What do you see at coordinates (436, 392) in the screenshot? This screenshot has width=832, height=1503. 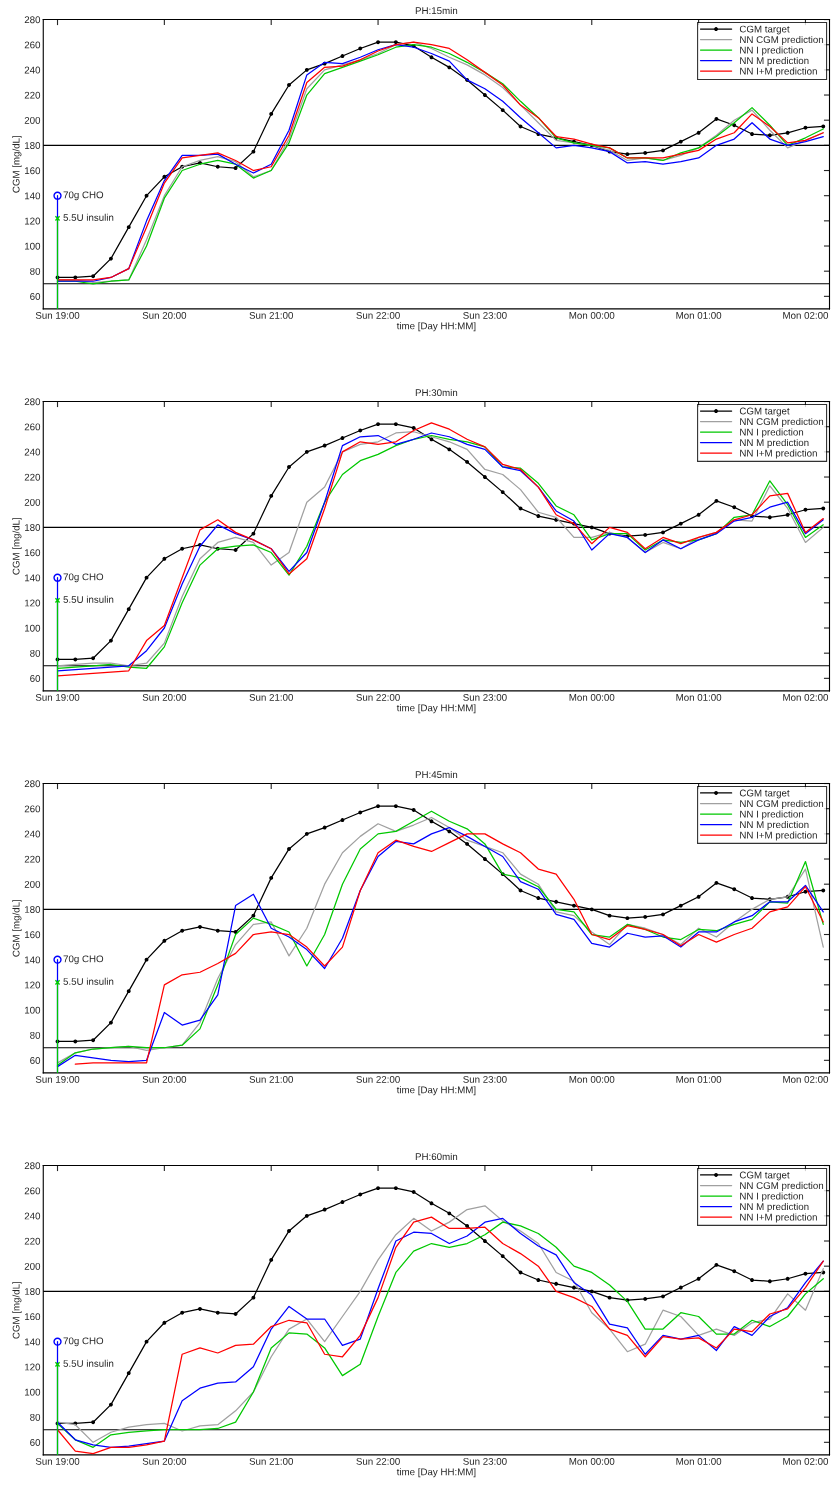 I see `chart-title: PH:30min` at bounding box center [436, 392].